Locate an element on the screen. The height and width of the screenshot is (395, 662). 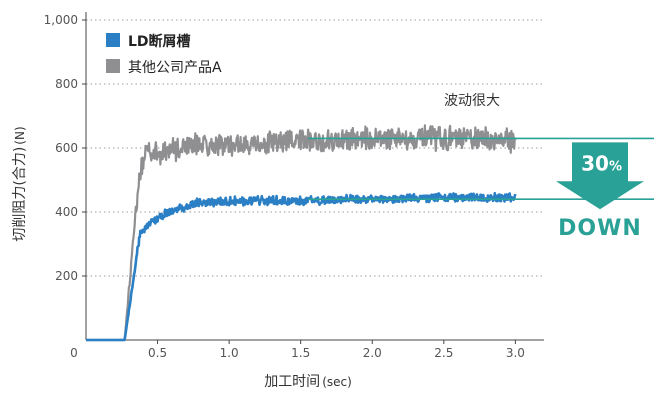
x-origin-label: 0 is located at coordinates (74, 353).